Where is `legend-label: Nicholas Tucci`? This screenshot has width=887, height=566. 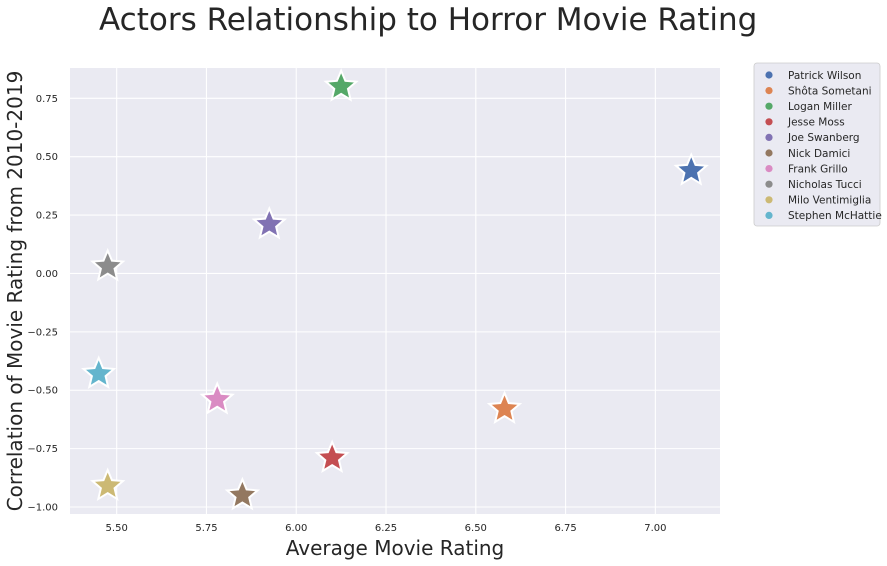 legend-label: Nicholas Tucci is located at coordinates (825, 185).